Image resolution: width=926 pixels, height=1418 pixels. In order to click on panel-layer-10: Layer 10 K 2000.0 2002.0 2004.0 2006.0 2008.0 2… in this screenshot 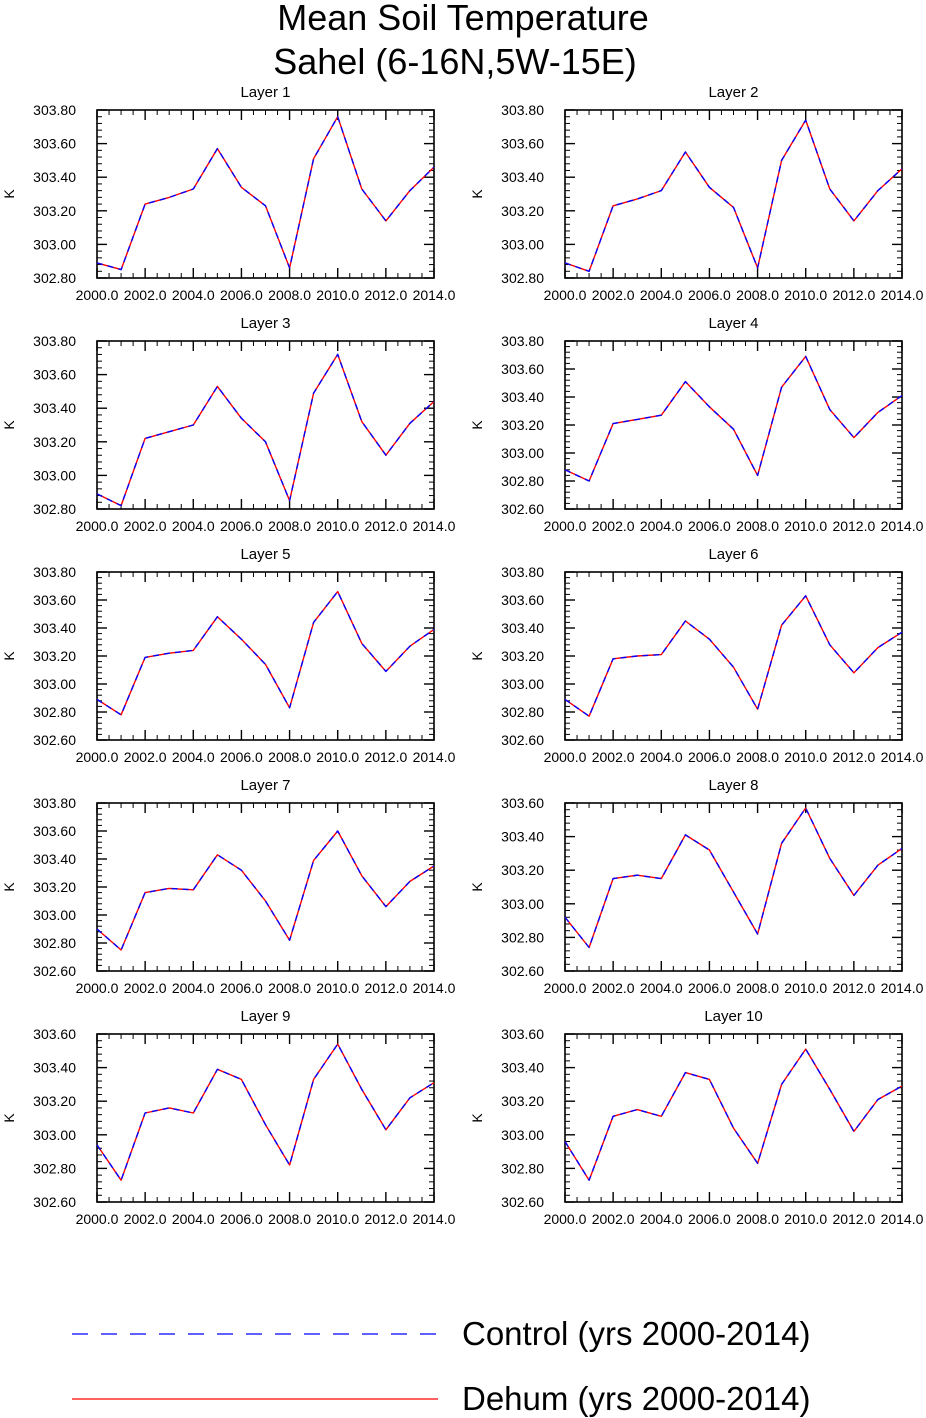, I will do `click(696, 1117)`.